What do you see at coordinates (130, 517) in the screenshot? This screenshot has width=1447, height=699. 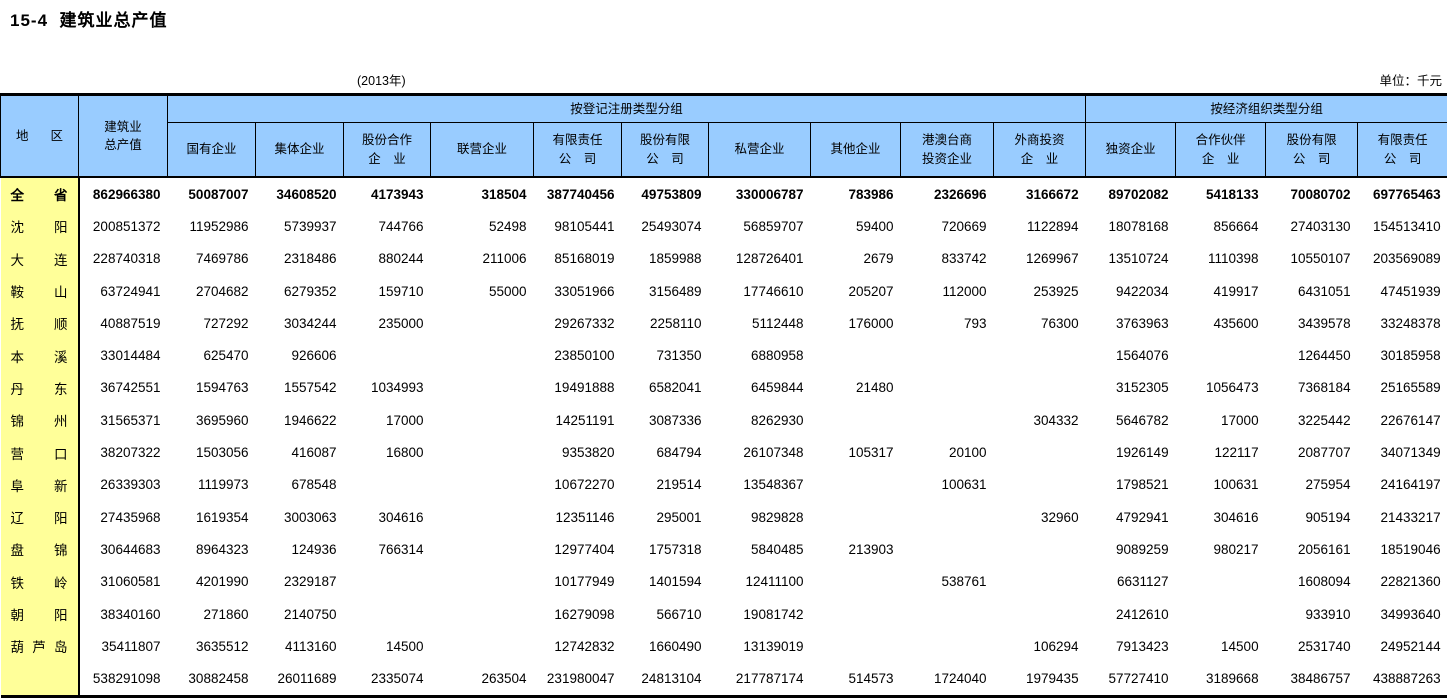 I see `value-cell: 27435968` at bounding box center [130, 517].